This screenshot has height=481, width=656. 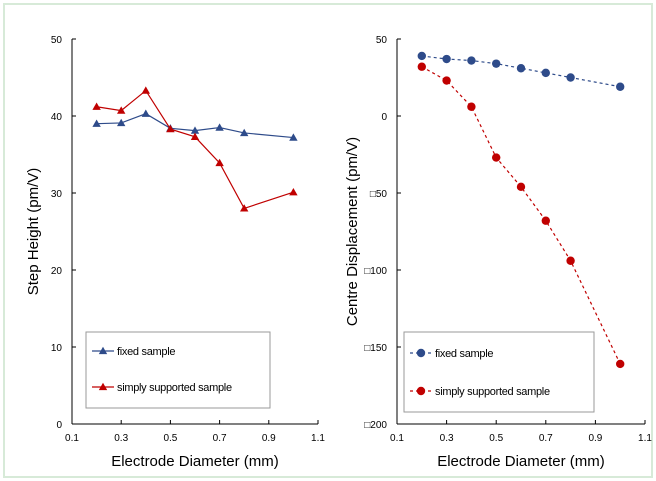 I want to click on y-axis-label: Centre Displacement (pm/V), so click(x=352, y=231).